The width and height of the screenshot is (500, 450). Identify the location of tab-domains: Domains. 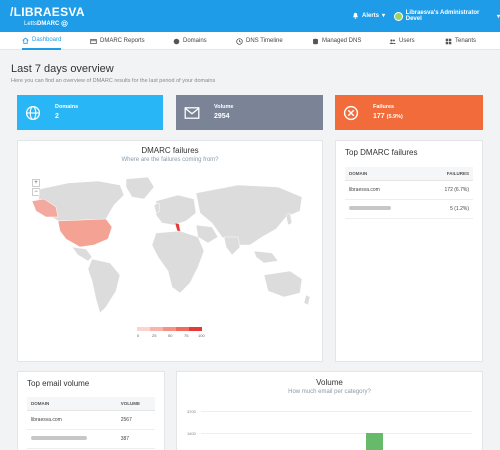
(190, 41).